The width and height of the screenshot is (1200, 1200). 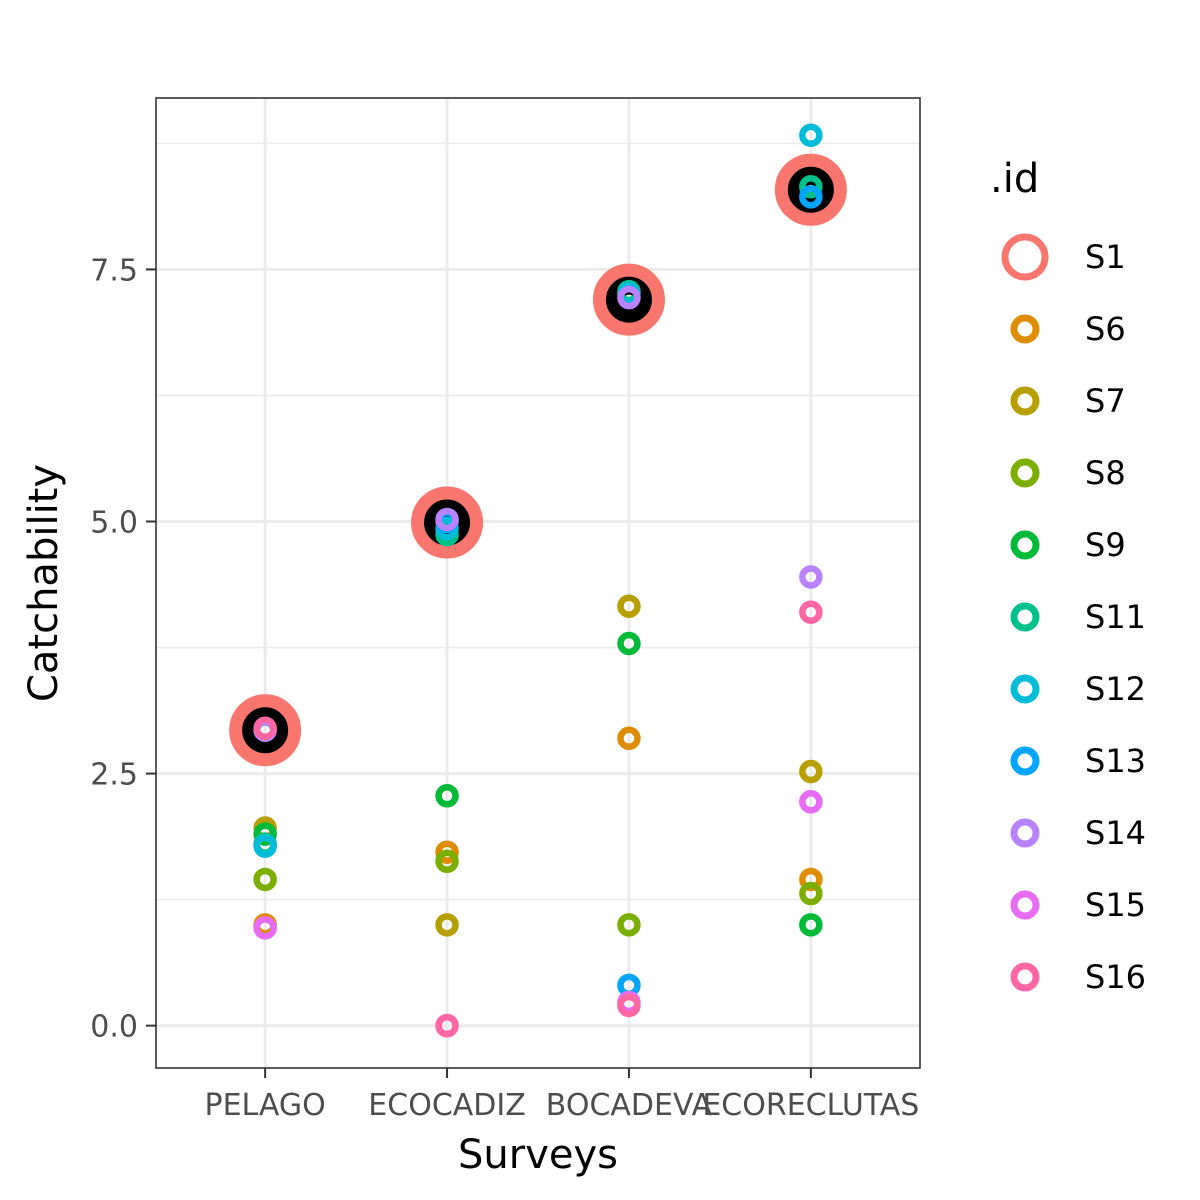 What do you see at coordinates (1025, 977) in the screenshot?
I see `legend-key-S16` at bounding box center [1025, 977].